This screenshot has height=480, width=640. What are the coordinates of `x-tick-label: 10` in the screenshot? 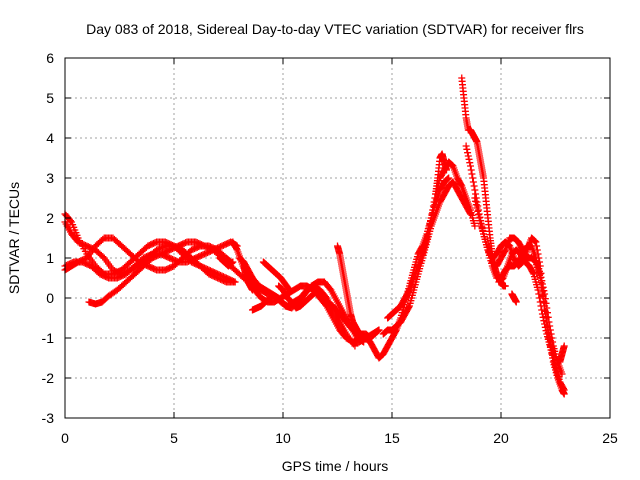 It's located at (283, 438).